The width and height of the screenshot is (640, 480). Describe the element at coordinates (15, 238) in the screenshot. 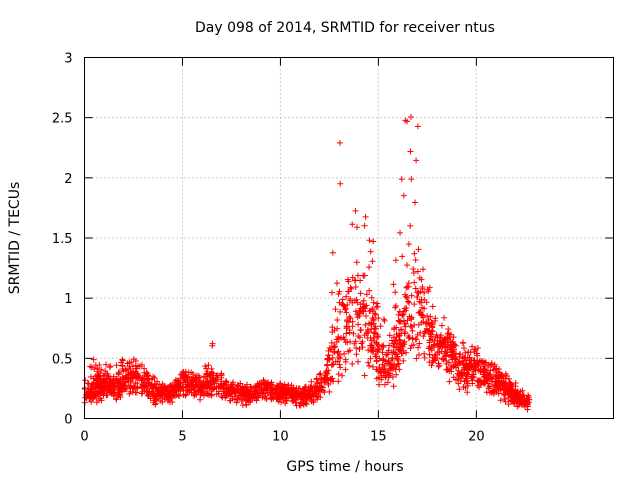

I see `y-axis-label: SRMTID / TECUs` at that location.